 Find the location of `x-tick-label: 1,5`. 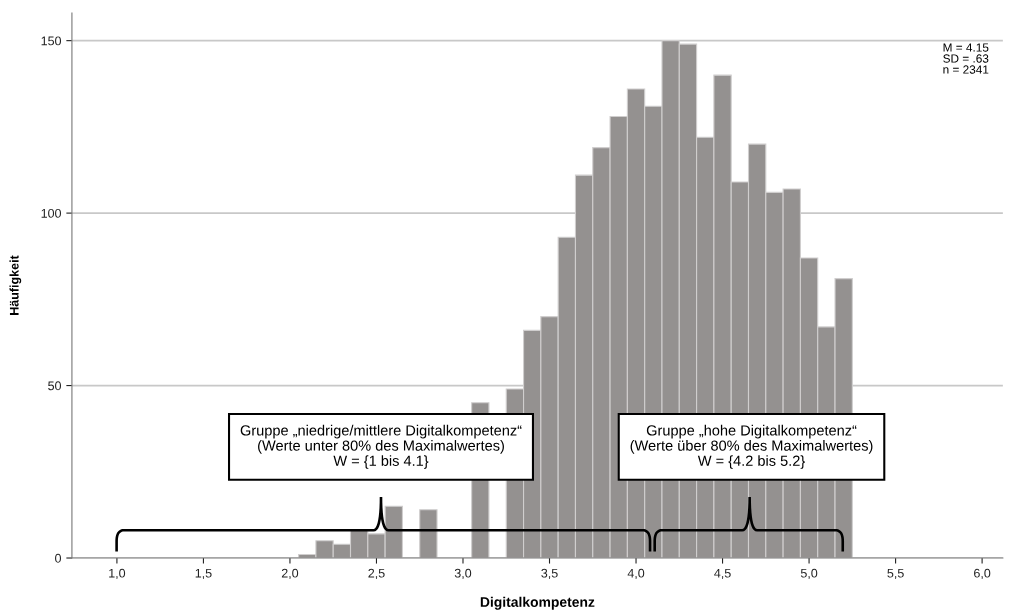

x-tick-label: 1,5 is located at coordinates (203, 574).